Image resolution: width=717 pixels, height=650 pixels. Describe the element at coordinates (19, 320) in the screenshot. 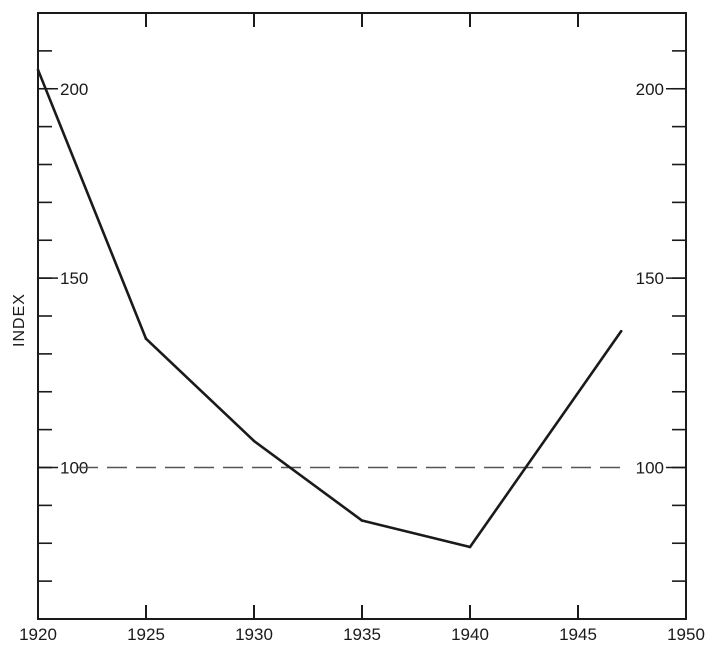

I see `y-axis-title: INDEX` at that location.